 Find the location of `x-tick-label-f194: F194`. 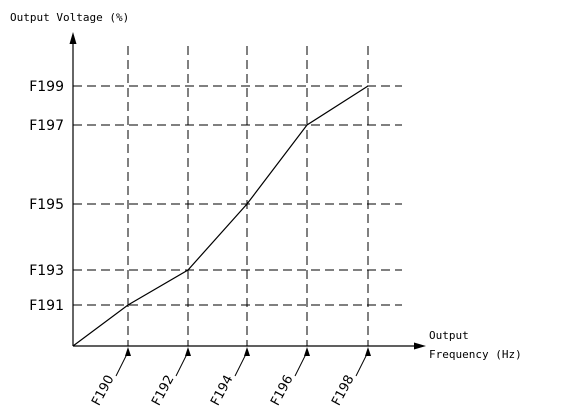

x-tick-label-f194: F194 is located at coordinates (222, 390).